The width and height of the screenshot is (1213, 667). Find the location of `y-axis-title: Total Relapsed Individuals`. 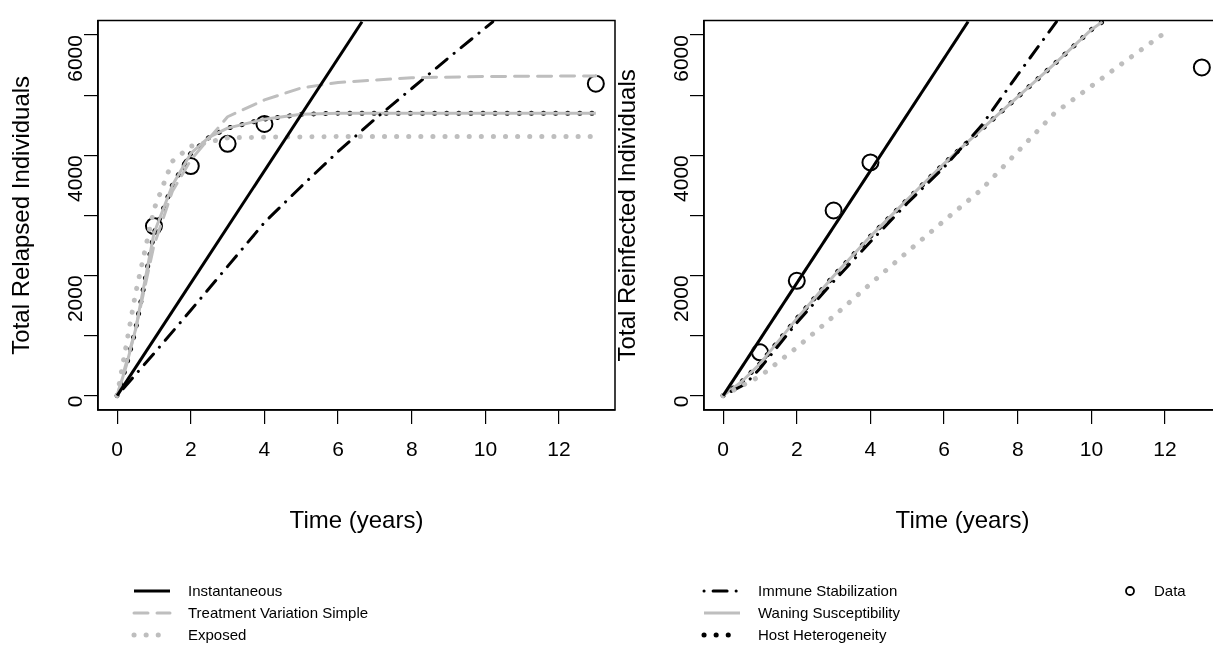

y-axis-title: Total Relapsed Individuals is located at coordinates (21, 215).